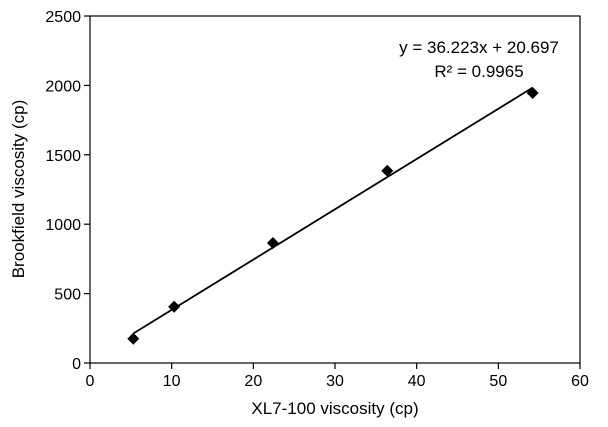 Image resolution: width=608 pixels, height=427 pixels. What do you see at coordinates (253, 381) in the screenshot?
I see `x-tick-label: 20` at bounding box center [253, 381].